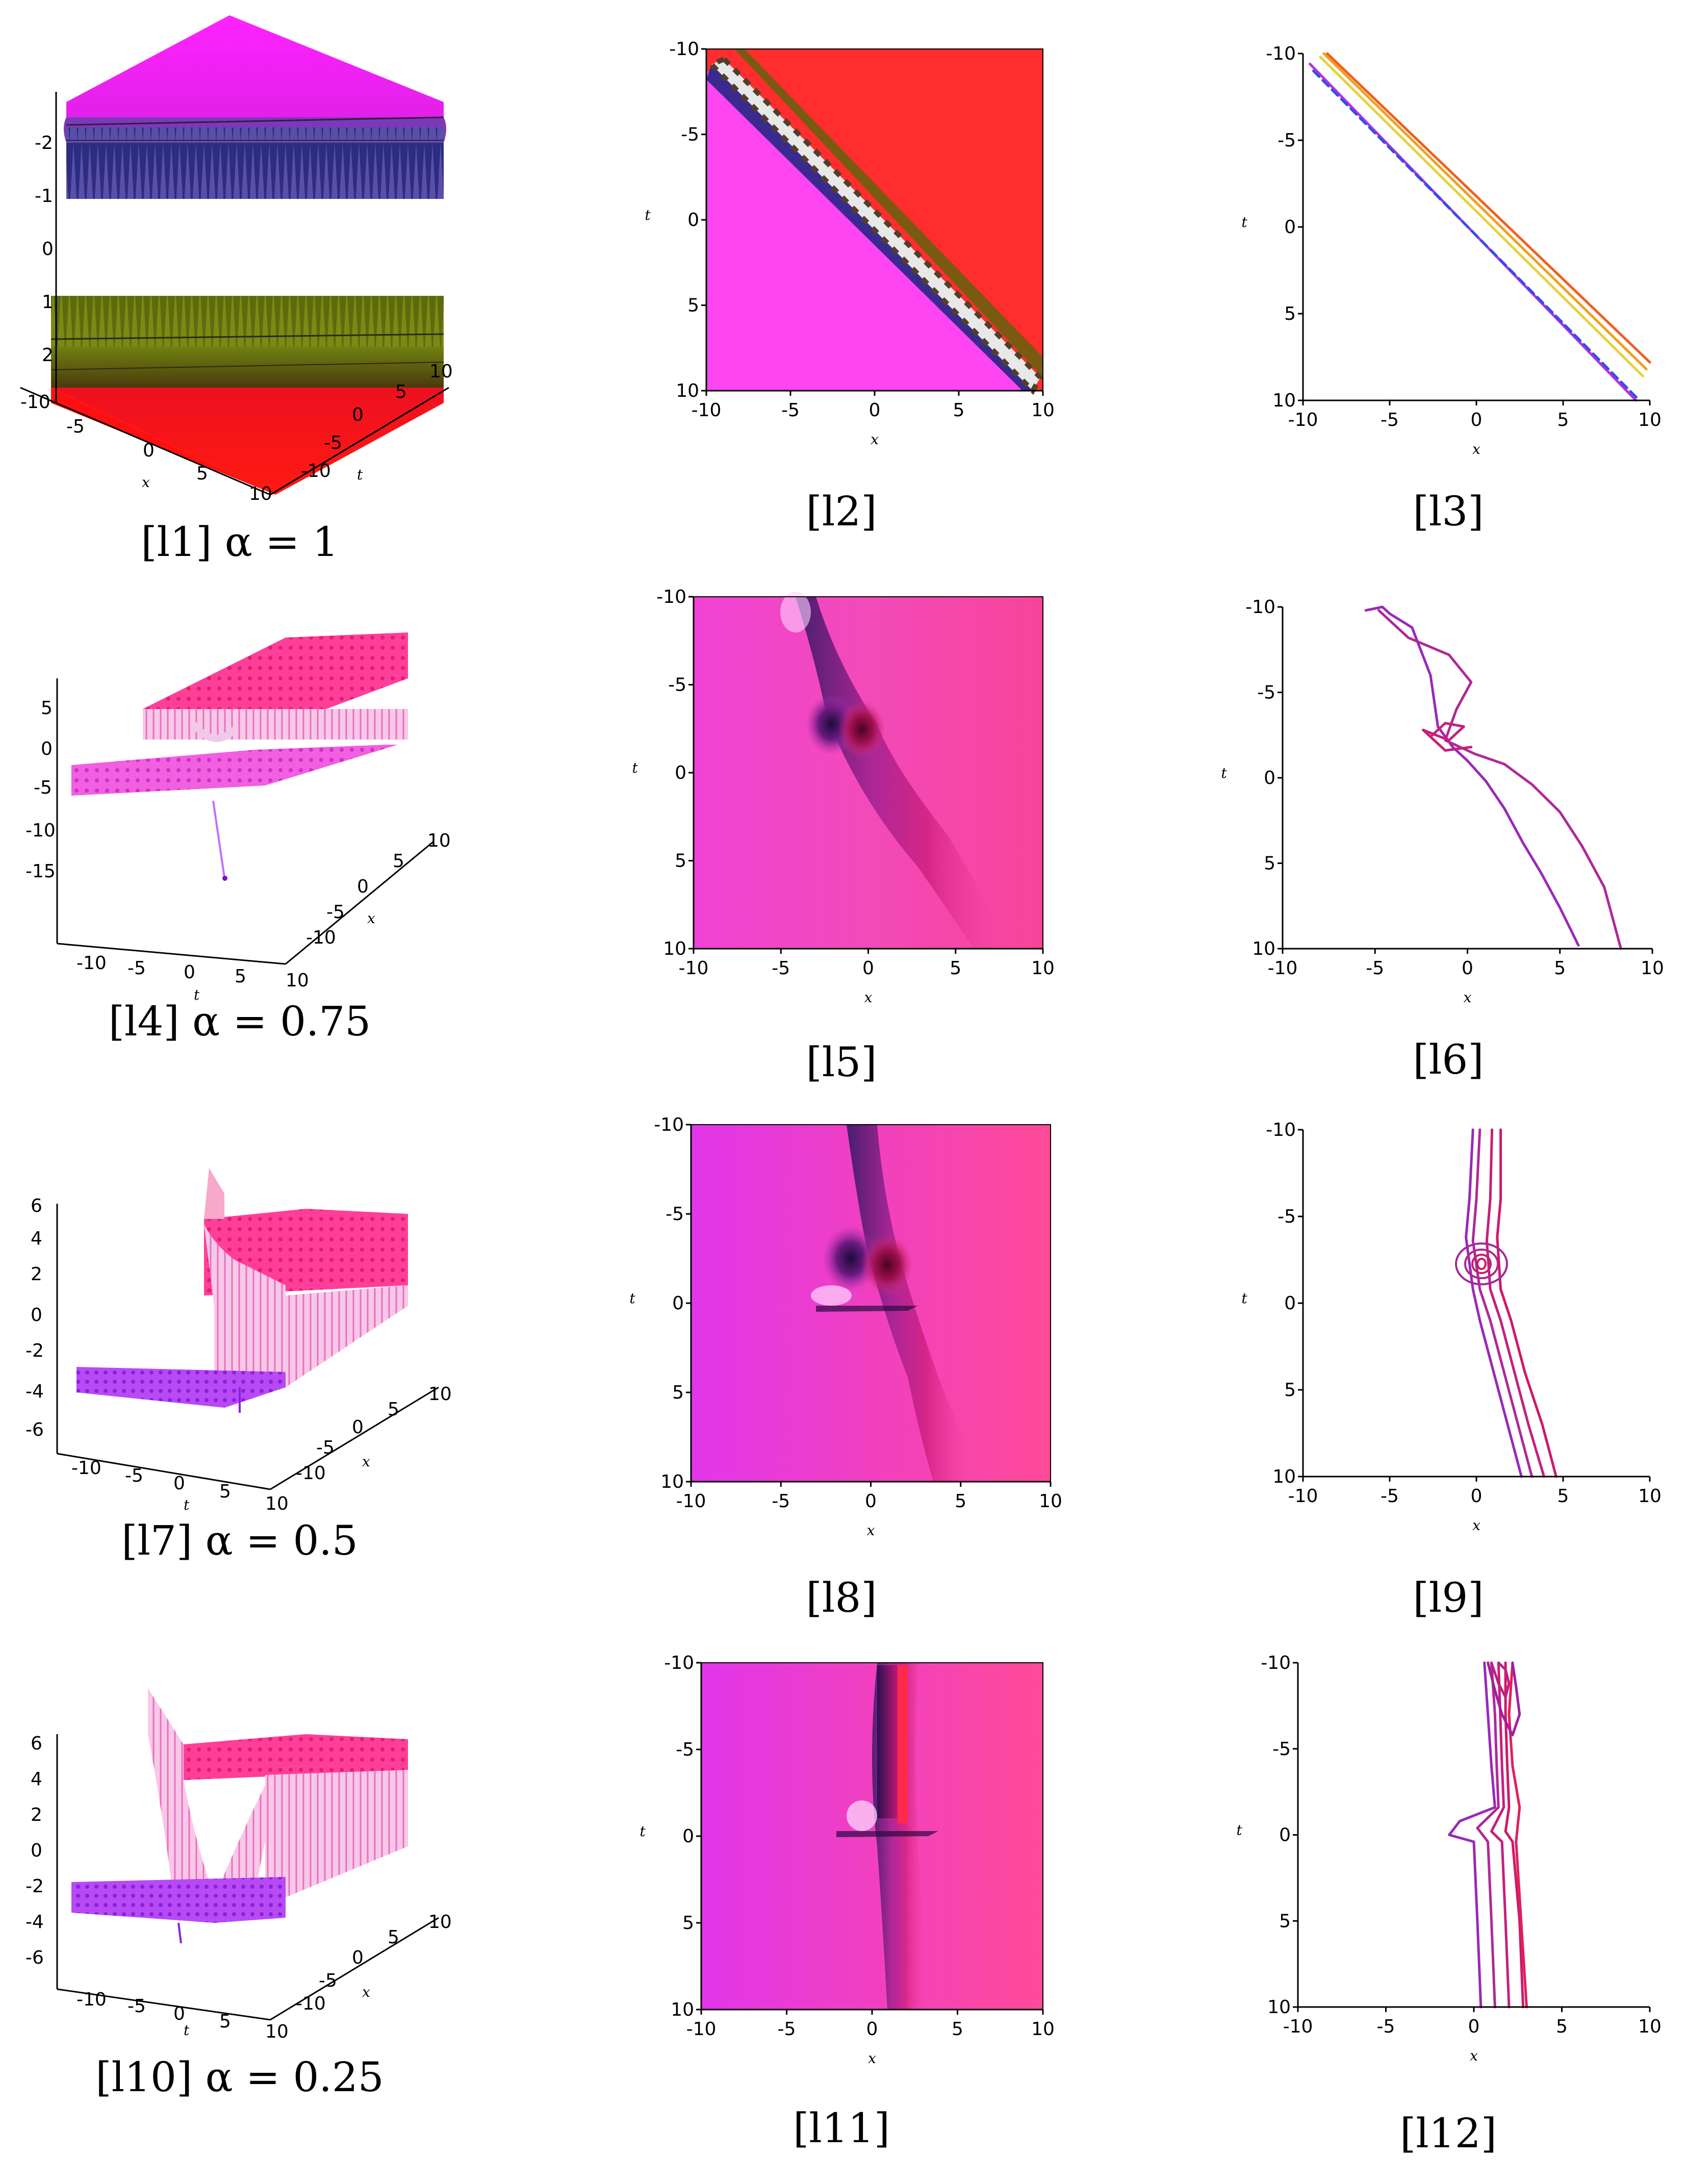 This screenshot has height=2184, width=1686. I want to click on panel-caption: [l6], so click(1448, 1060).